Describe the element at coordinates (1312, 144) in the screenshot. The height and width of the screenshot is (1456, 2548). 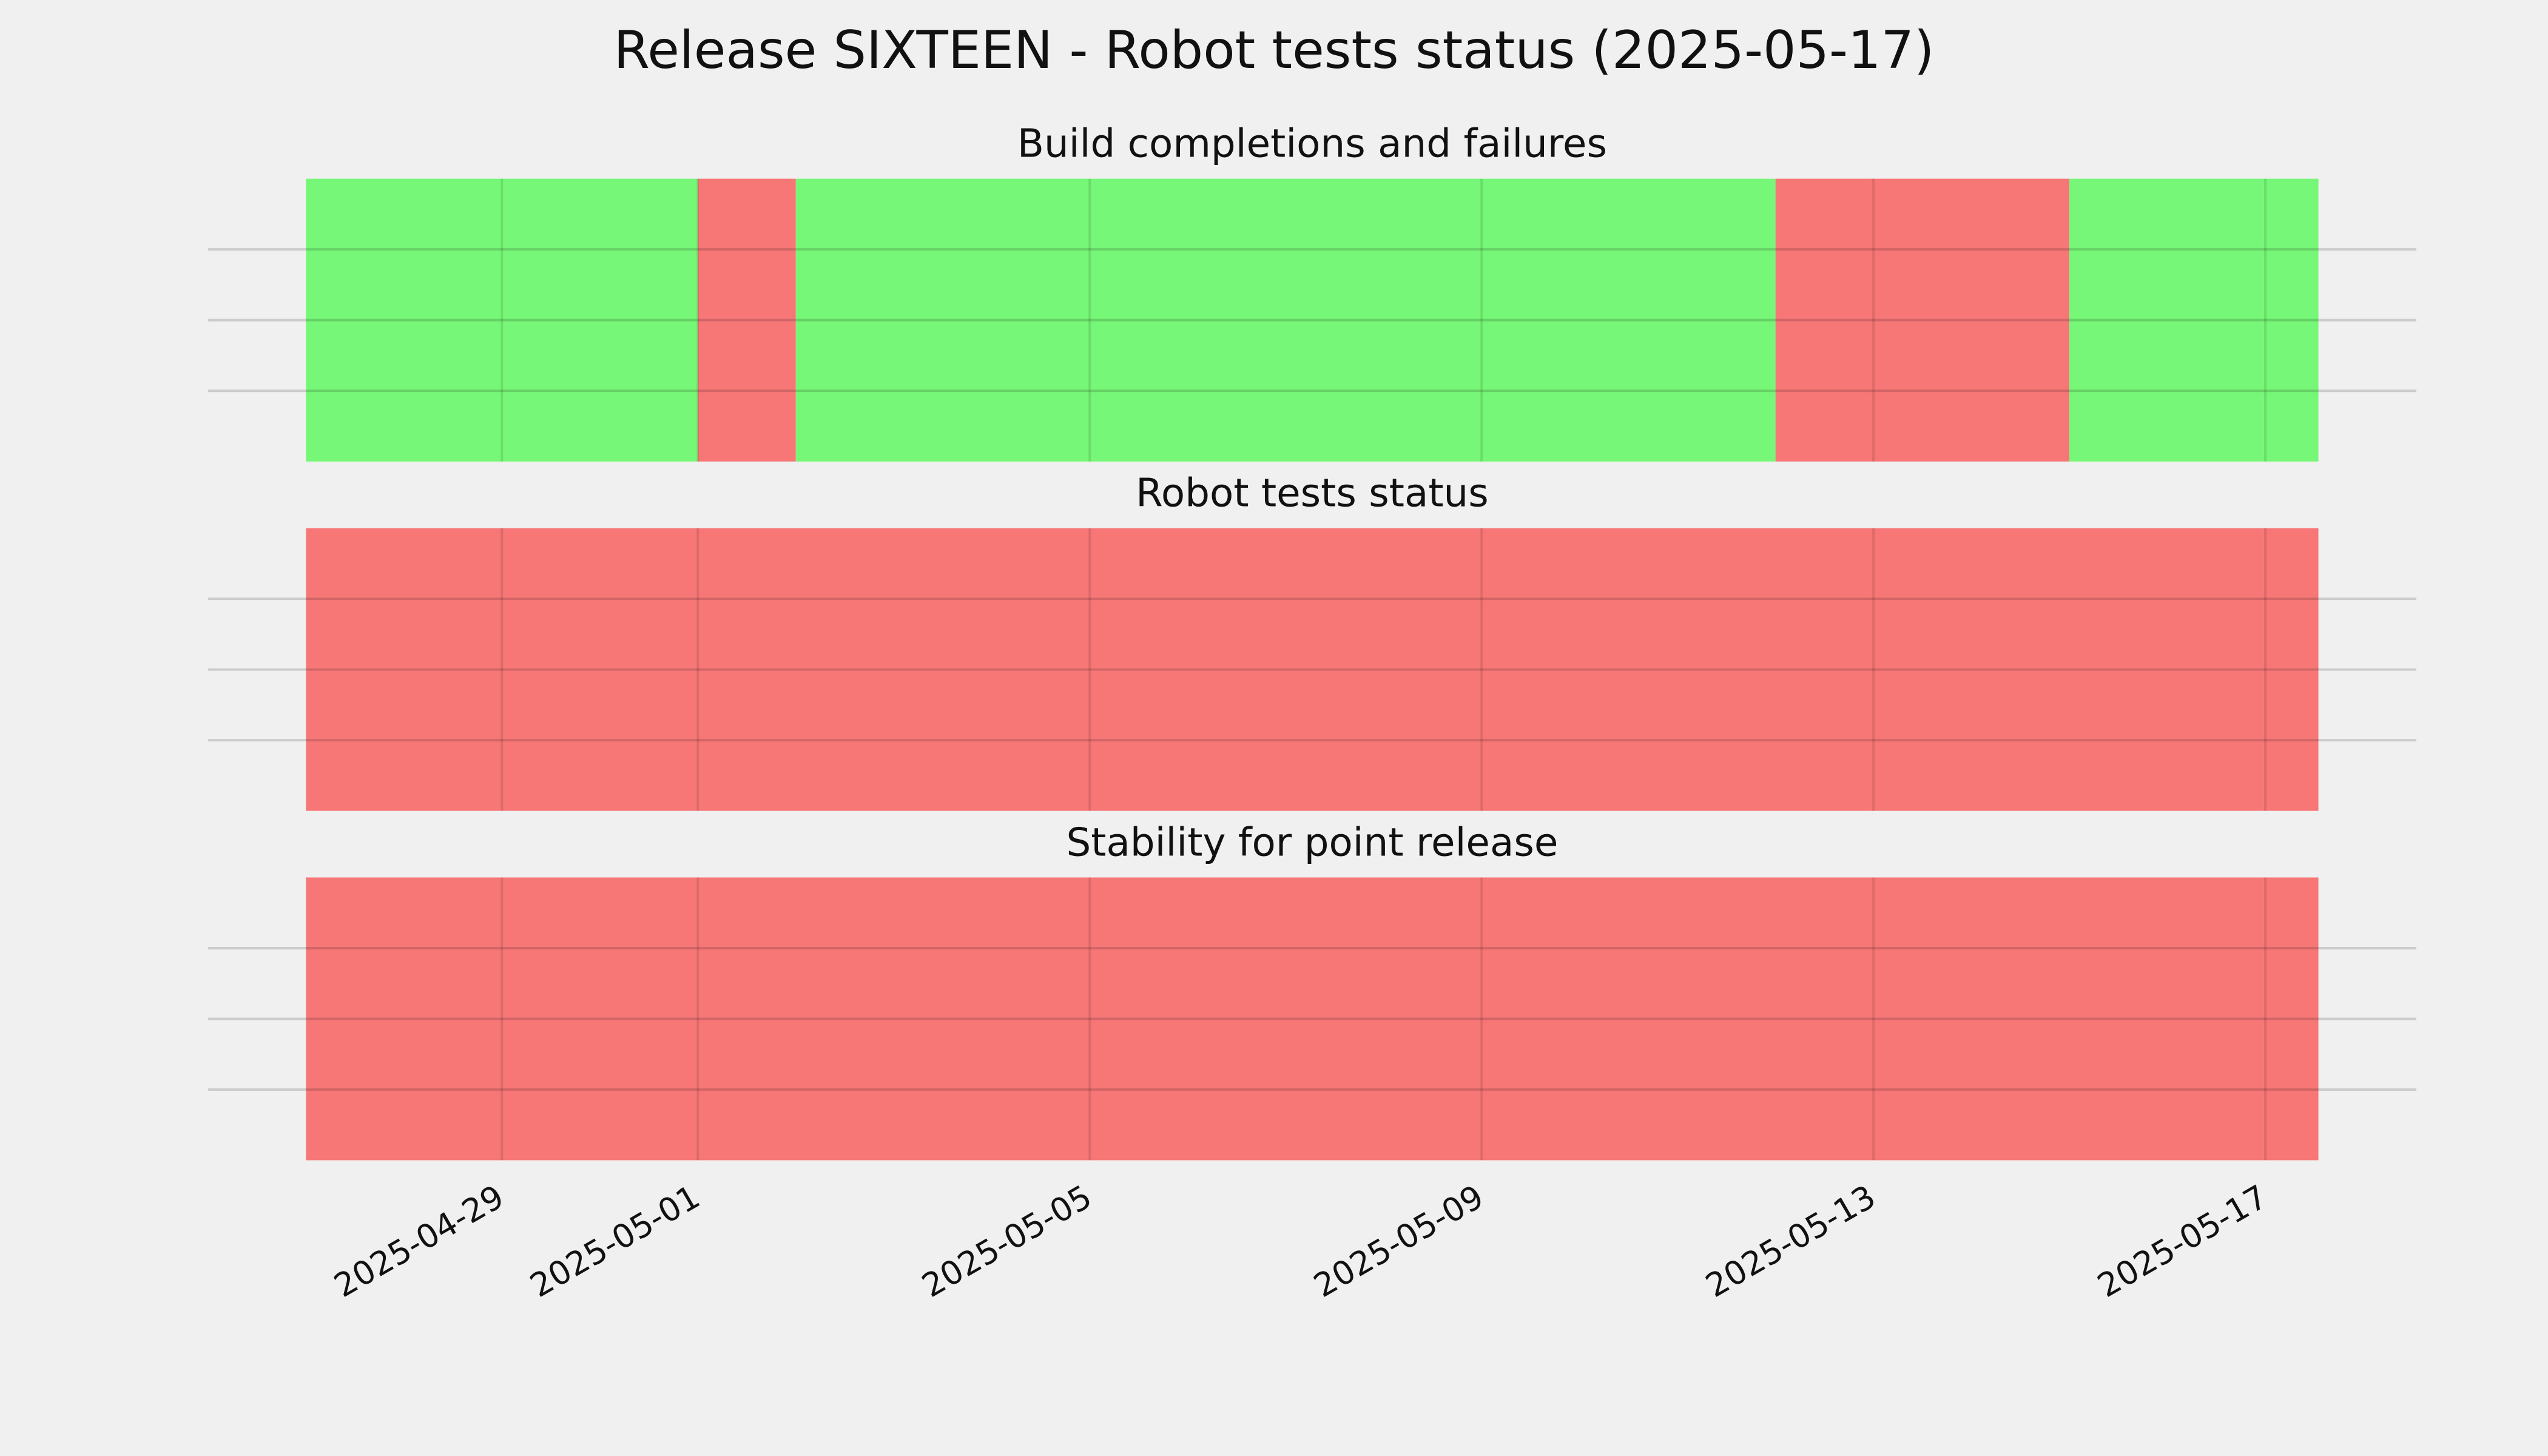
I see `panel-title: Build completions and failures` at that location.